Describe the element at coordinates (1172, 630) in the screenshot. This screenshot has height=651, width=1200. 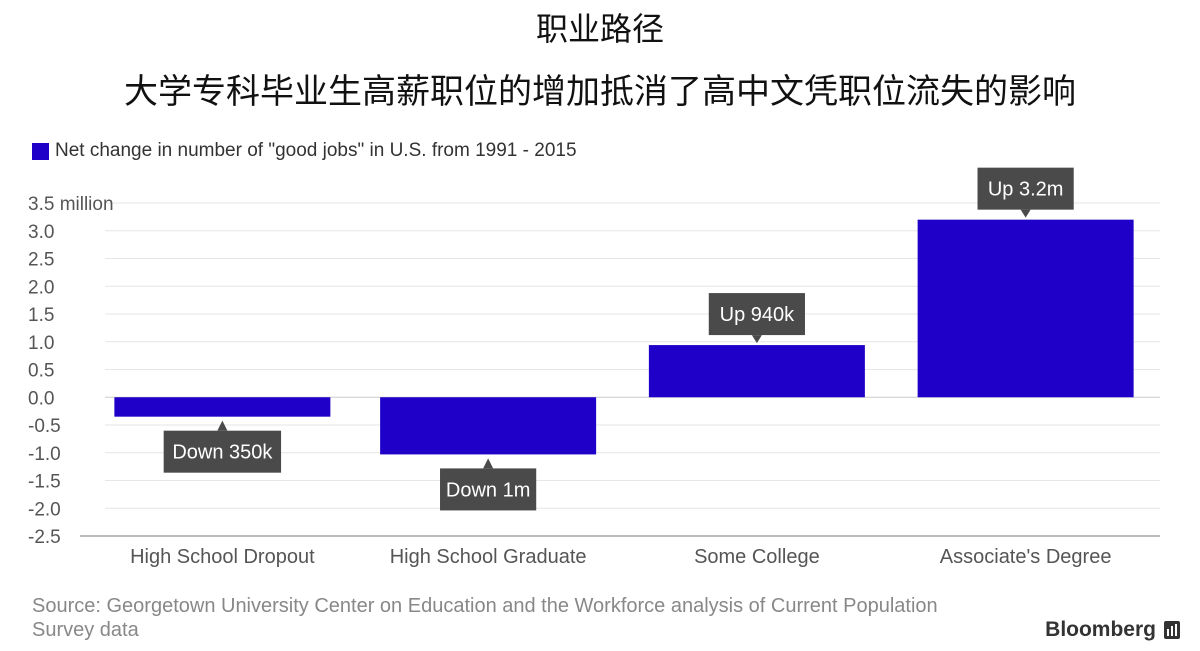
I see `bloomberg-terminal-icon` at that location.